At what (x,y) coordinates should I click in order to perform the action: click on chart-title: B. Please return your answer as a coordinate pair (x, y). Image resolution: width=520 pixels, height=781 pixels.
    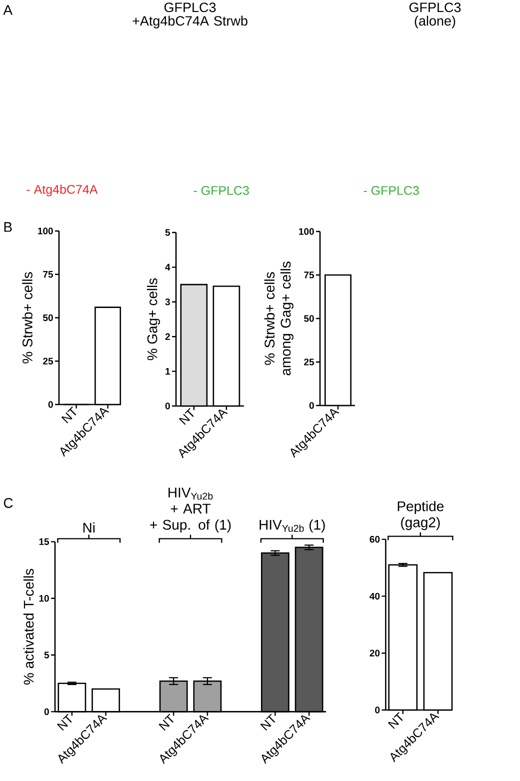
    Looking at the image, I should click on (8, 227).